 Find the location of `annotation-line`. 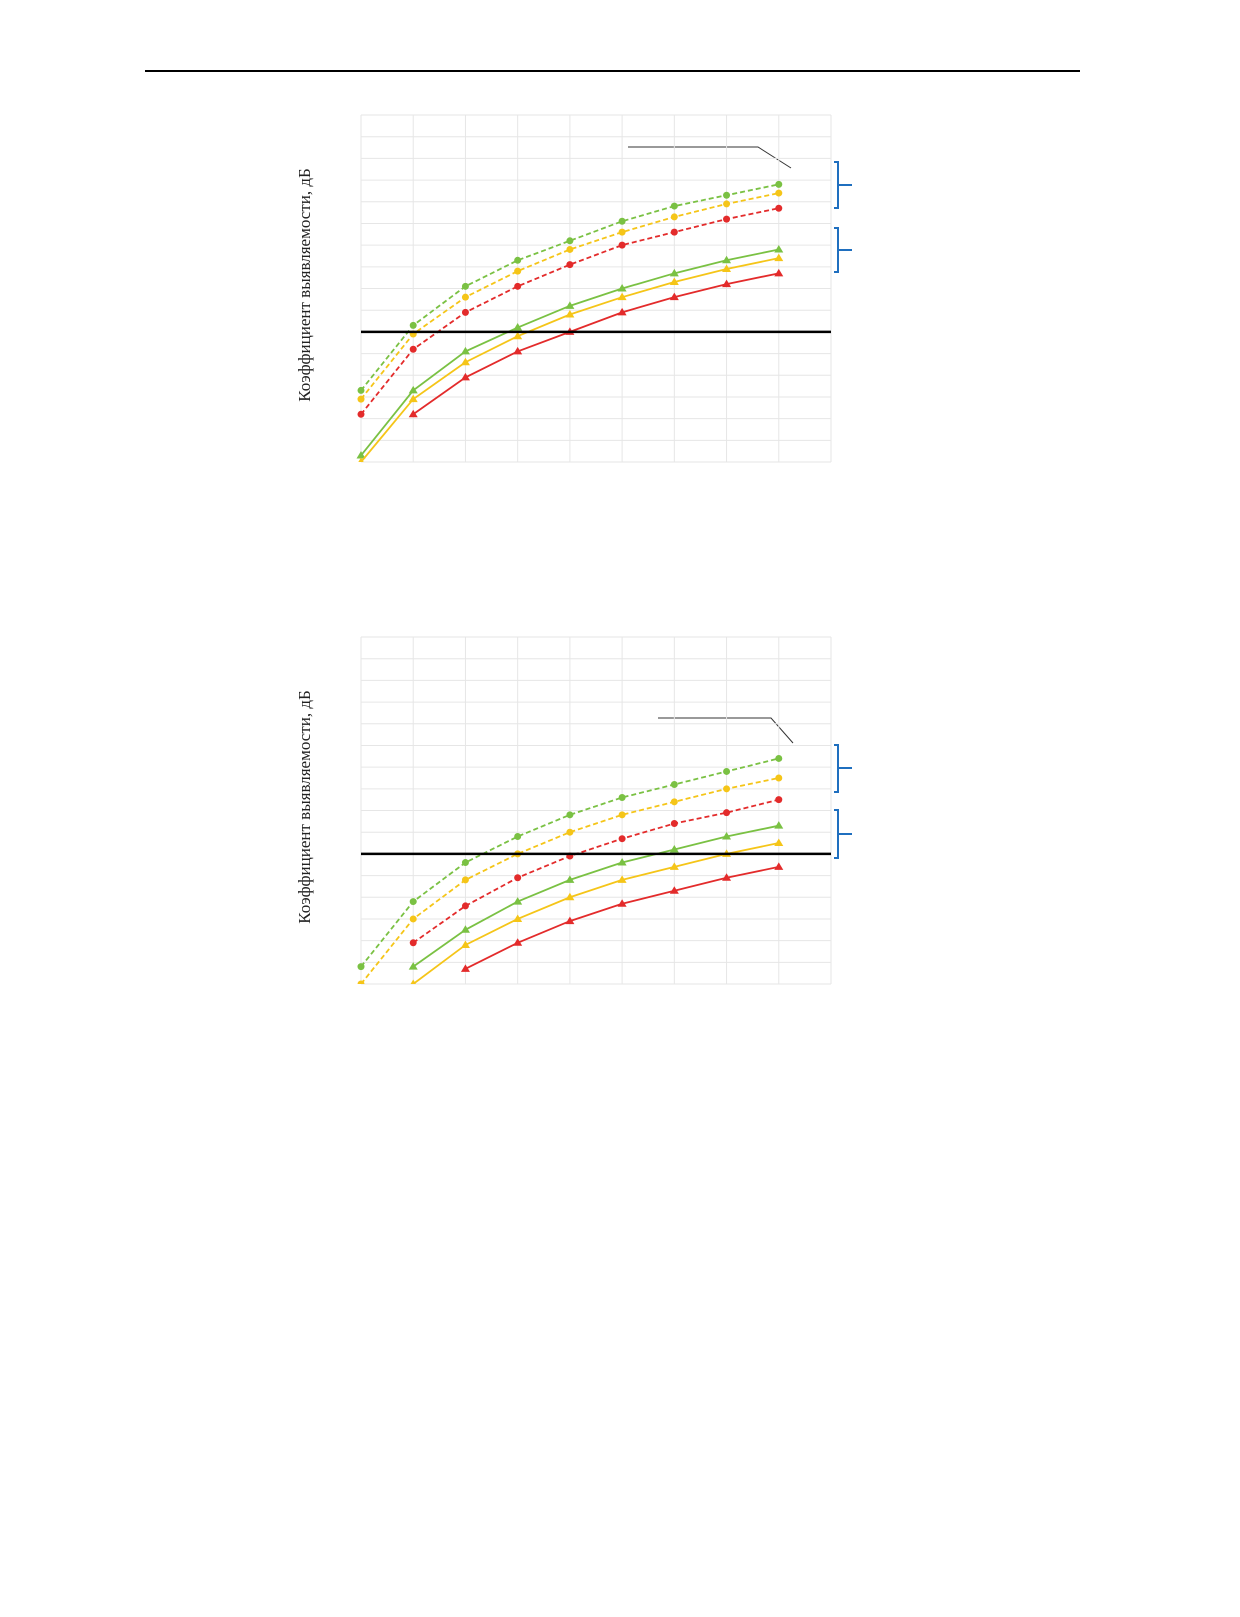

annotation-line is located at coordinates (726, 730).